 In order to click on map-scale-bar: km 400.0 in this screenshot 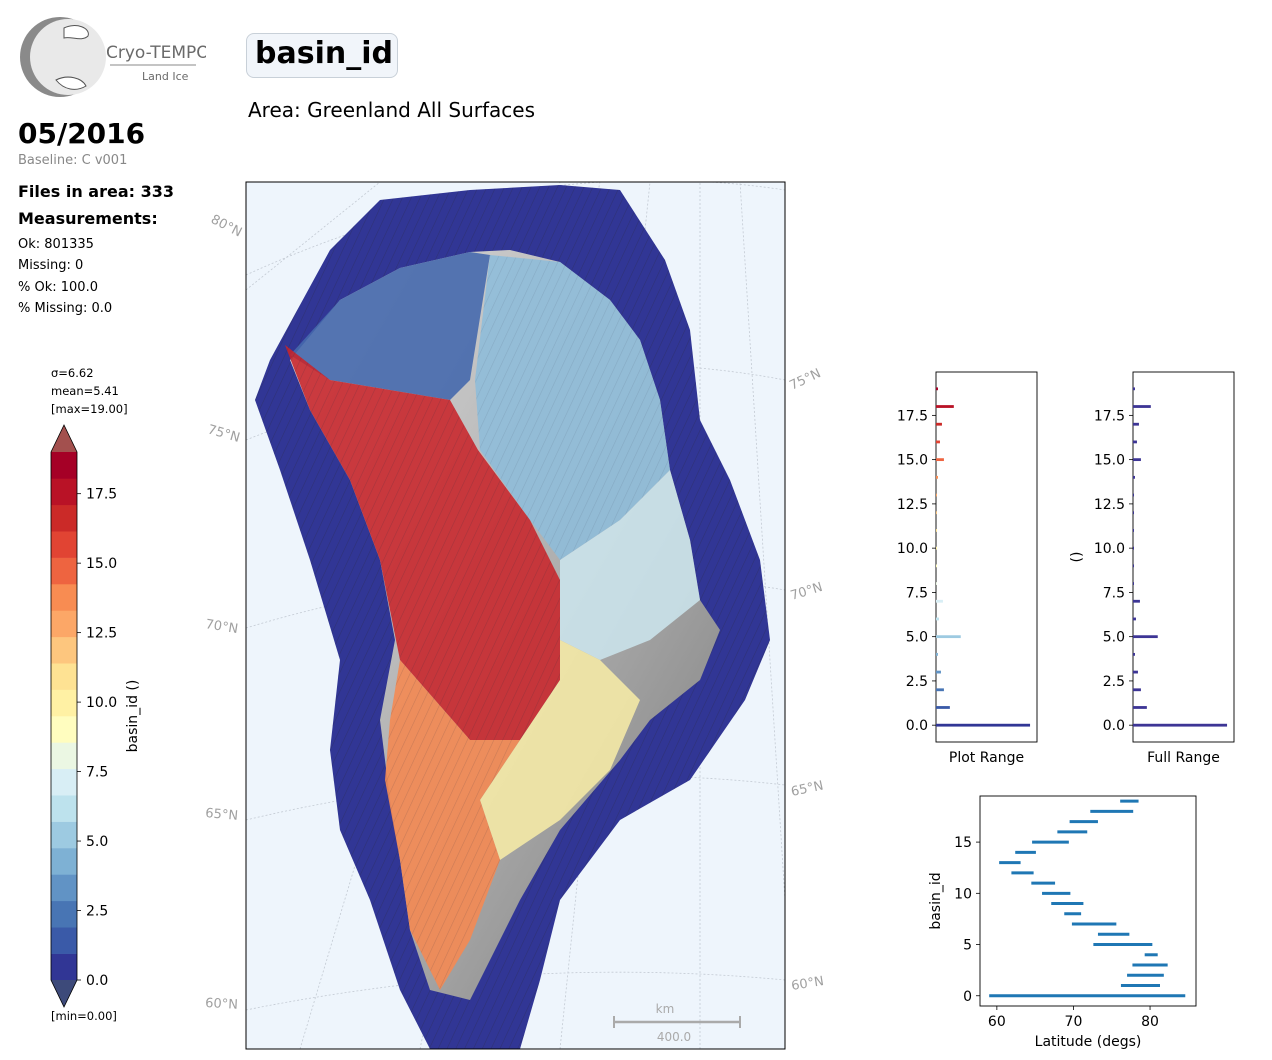, I will do `click(677, 1023)`.